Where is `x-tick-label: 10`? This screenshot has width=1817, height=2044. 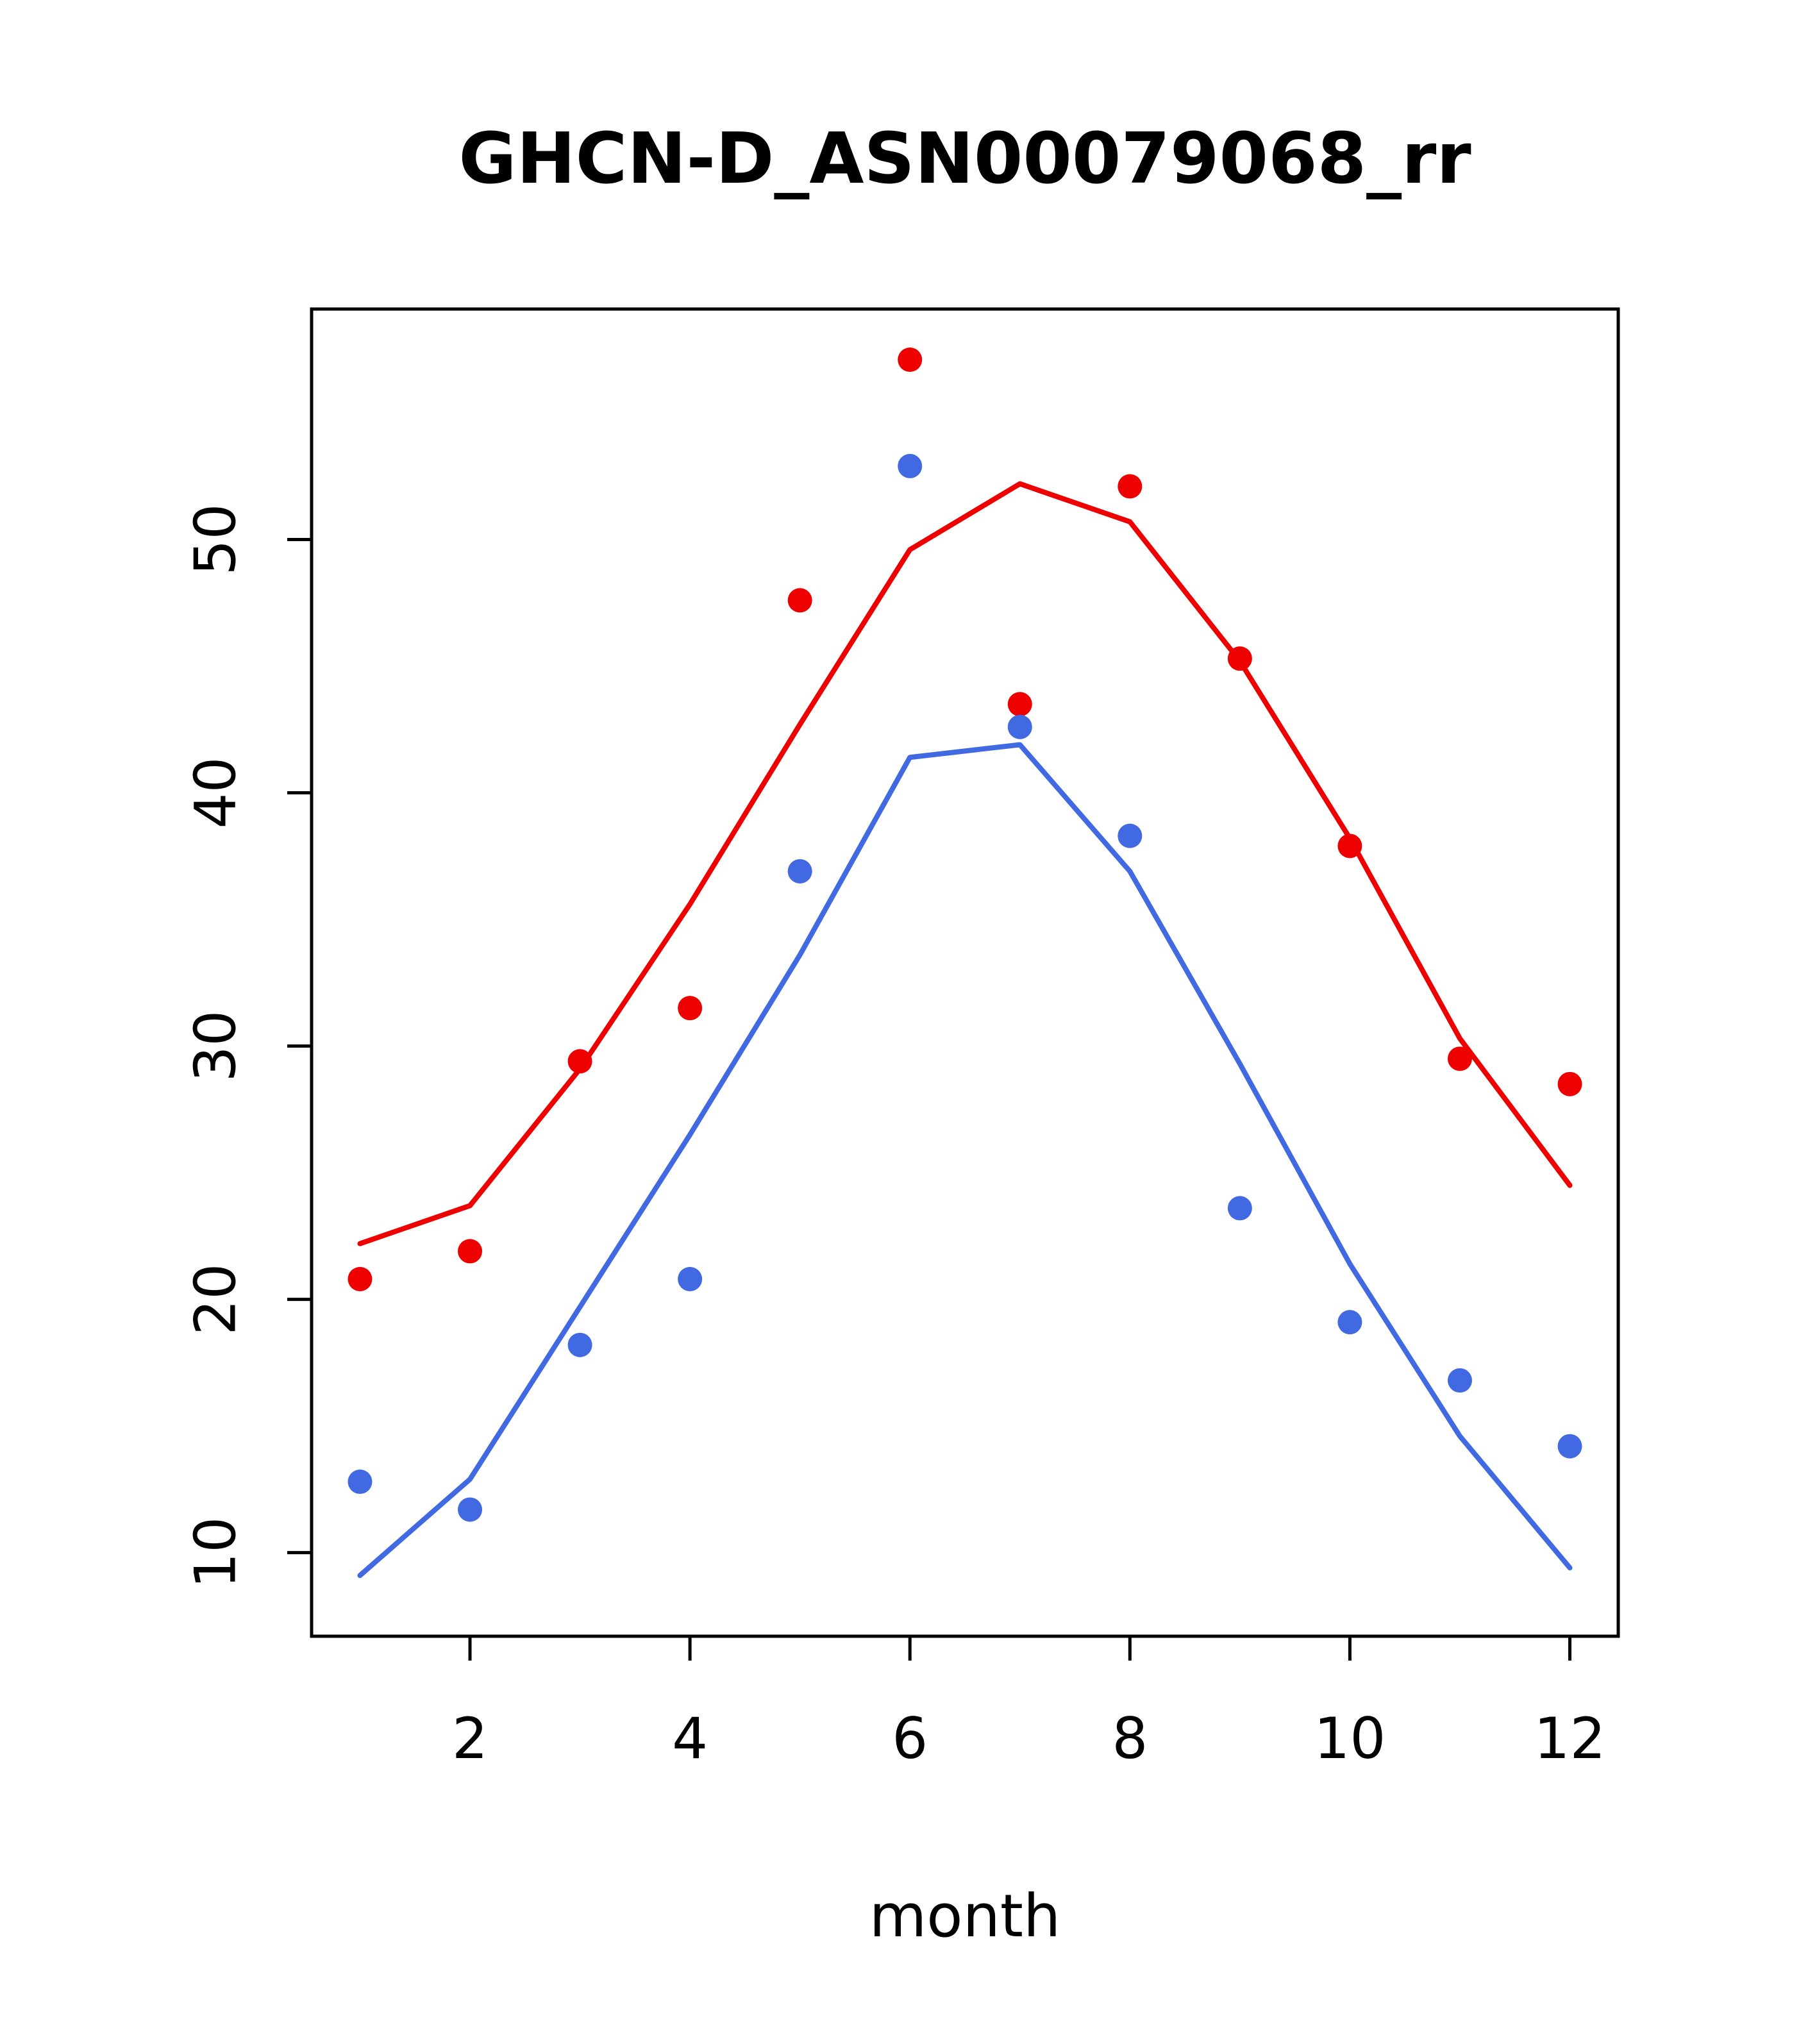
x-tick-label: 10 is located at coordinates (1350, 1739).